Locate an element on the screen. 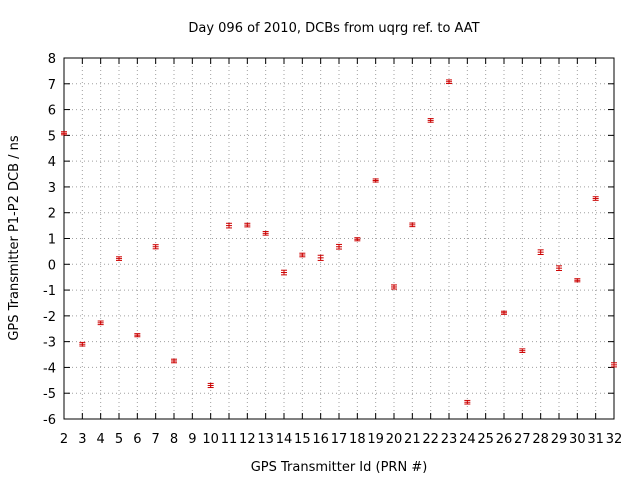 The width and height of the screenshot is (640, 480). x-tick-label: 16 is located at coordinates (320, 439).